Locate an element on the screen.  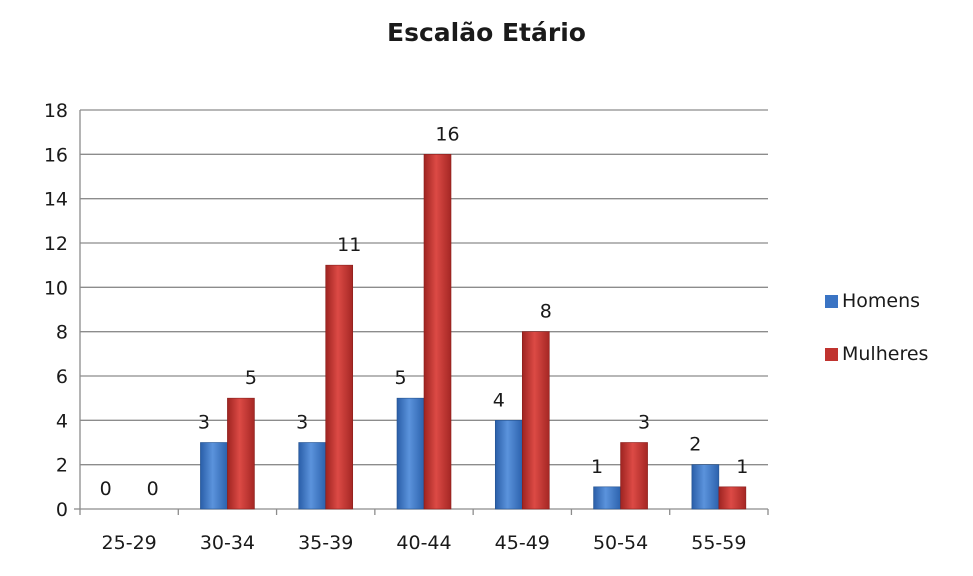
data-label-homens: 0 is located at coordinates (106, 489).